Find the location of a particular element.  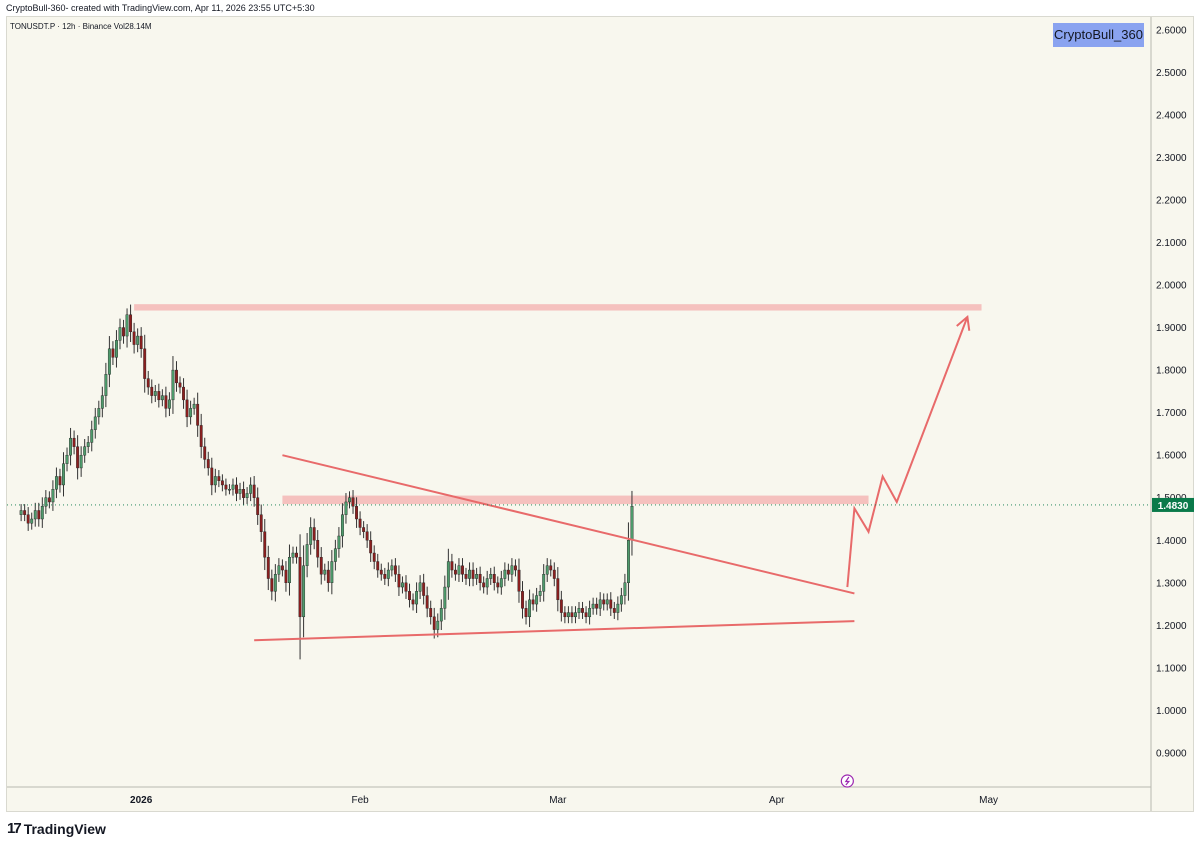

price-tick-label: 2.1000 is located at coordinates (1171, 243).